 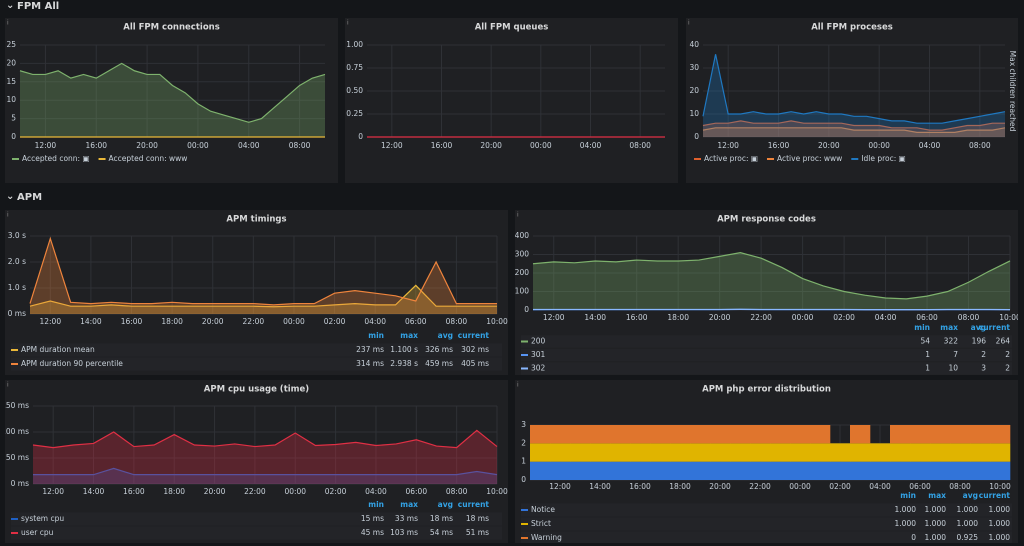 I want to click on y-tick-label: 40, so click(x=694, y=44).